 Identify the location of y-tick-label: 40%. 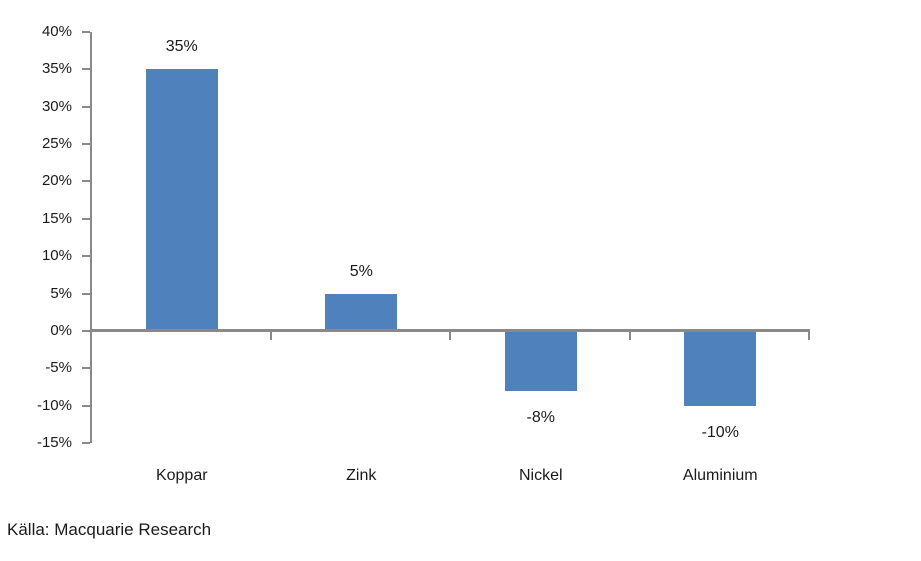
(56, 31).